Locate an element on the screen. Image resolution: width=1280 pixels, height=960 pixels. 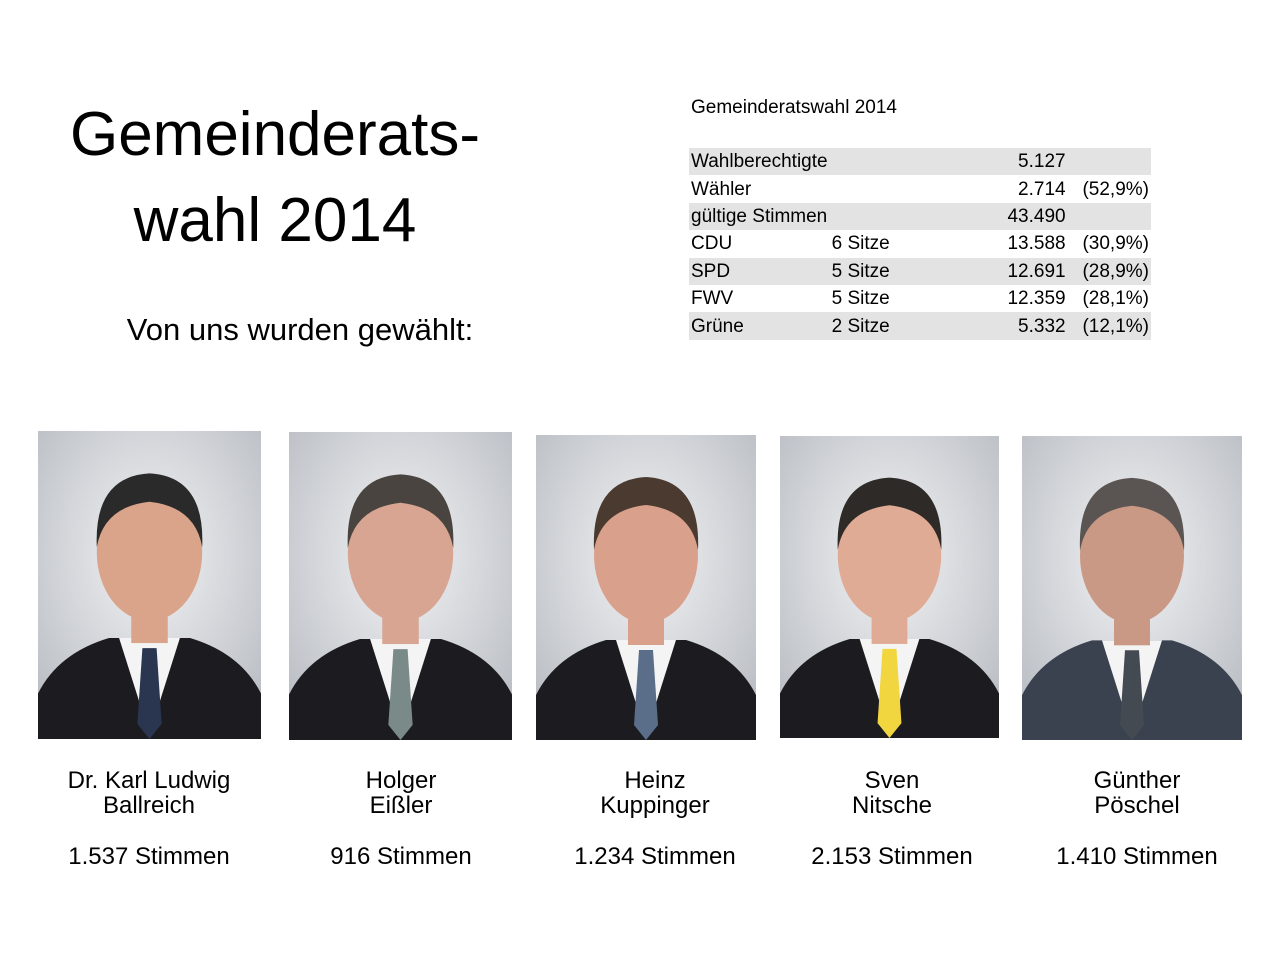
candidate-first-name: Holger is located at coordinates (401, 780).